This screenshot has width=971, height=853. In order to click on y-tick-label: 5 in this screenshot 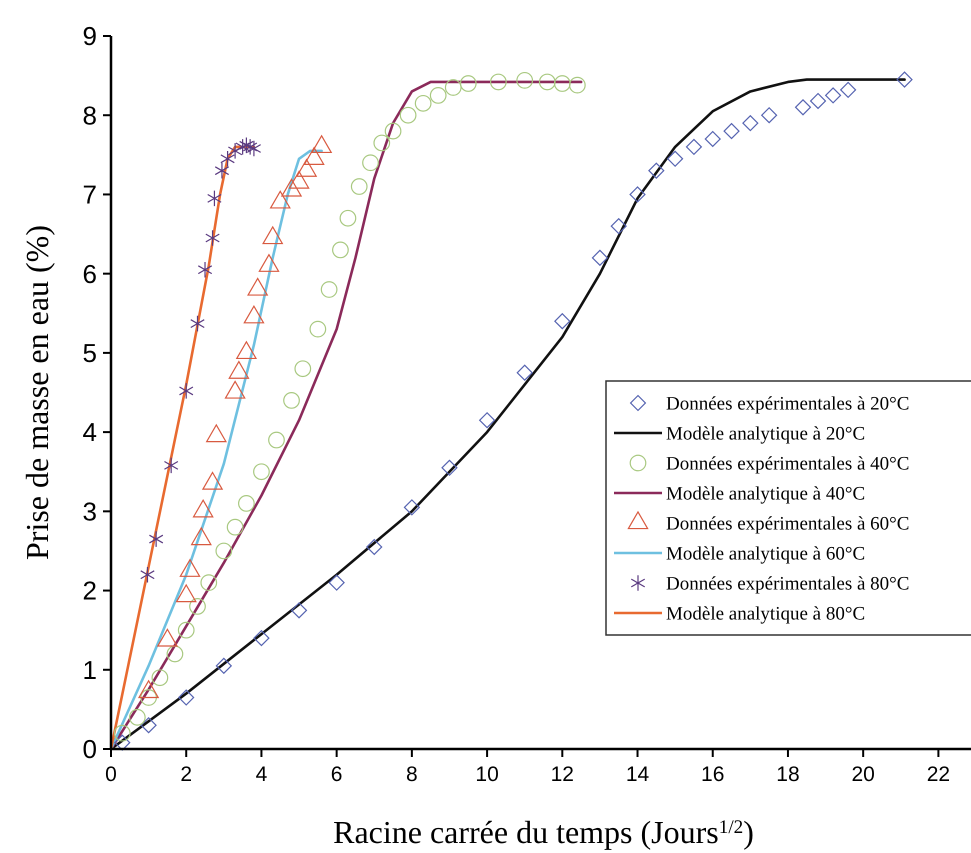, I will do `click(89, 353)`.